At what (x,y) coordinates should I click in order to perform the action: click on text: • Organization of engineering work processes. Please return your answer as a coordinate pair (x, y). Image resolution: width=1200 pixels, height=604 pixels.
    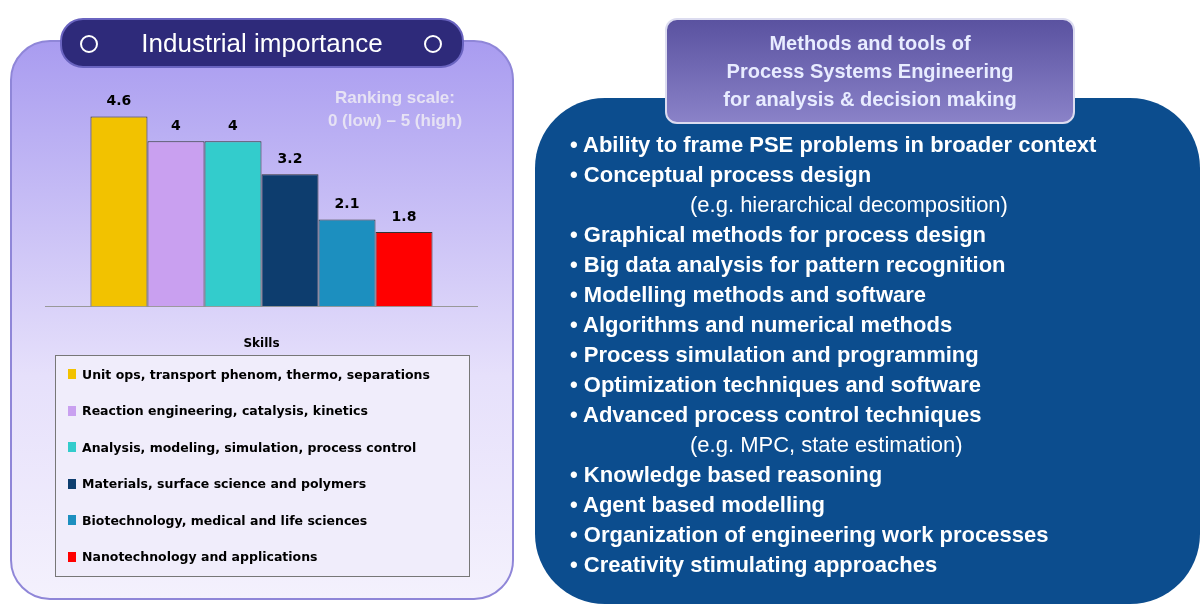
    Looking at the image, I should click on (810, 535).